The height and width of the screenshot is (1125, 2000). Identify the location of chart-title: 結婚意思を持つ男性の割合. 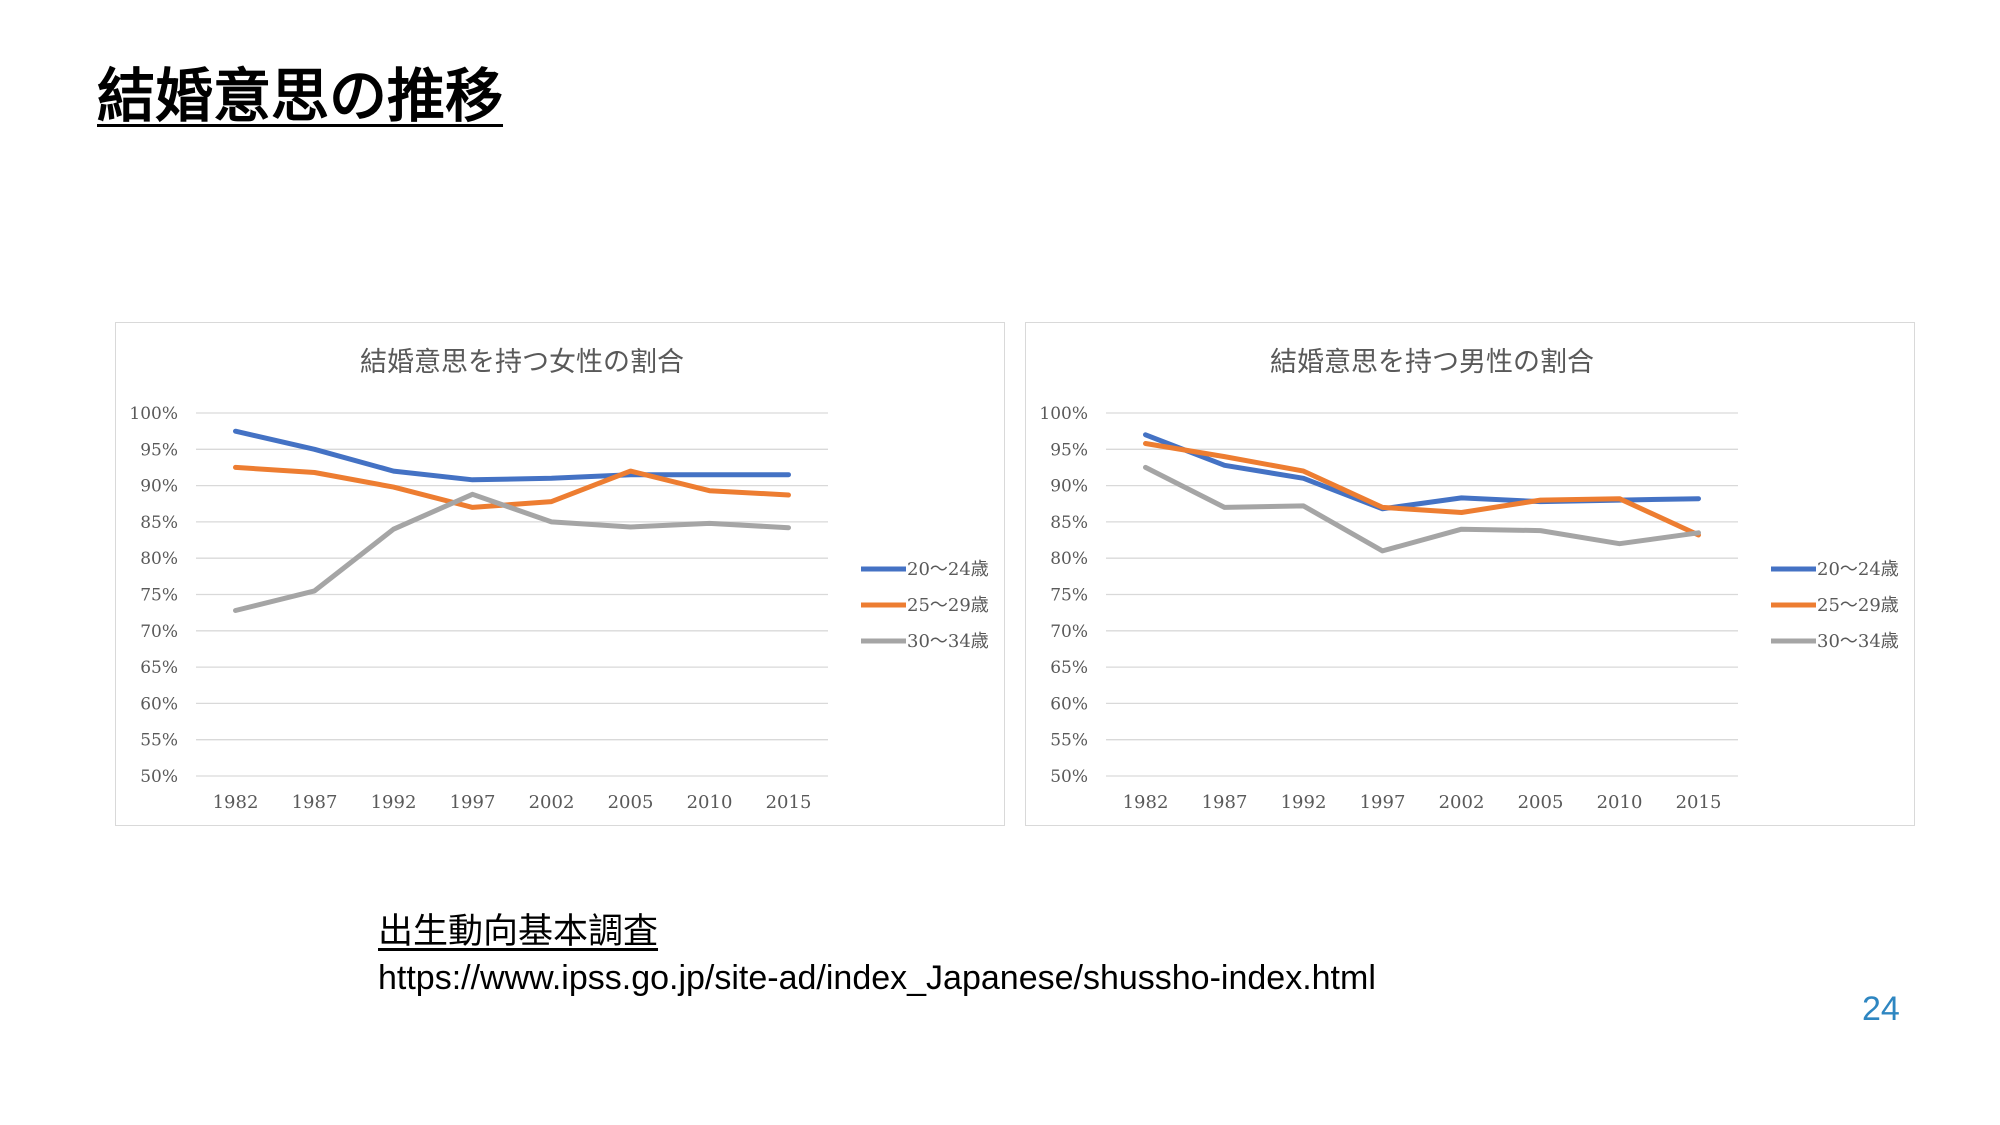
(1432, 362).